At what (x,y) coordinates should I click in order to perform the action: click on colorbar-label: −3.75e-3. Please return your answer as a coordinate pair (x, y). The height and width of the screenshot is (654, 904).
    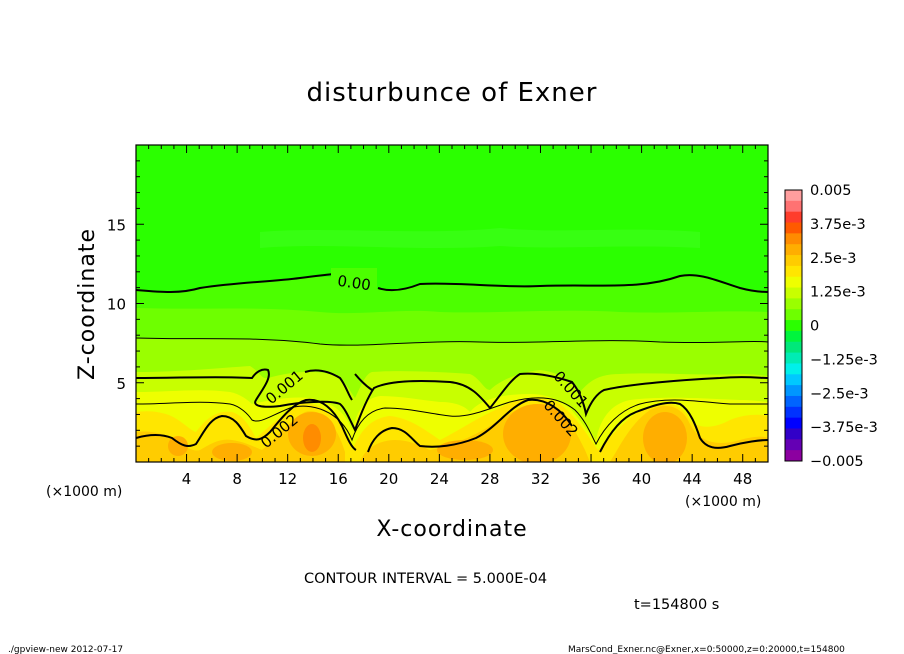
    Looking at the image, I should click on (844, 428).